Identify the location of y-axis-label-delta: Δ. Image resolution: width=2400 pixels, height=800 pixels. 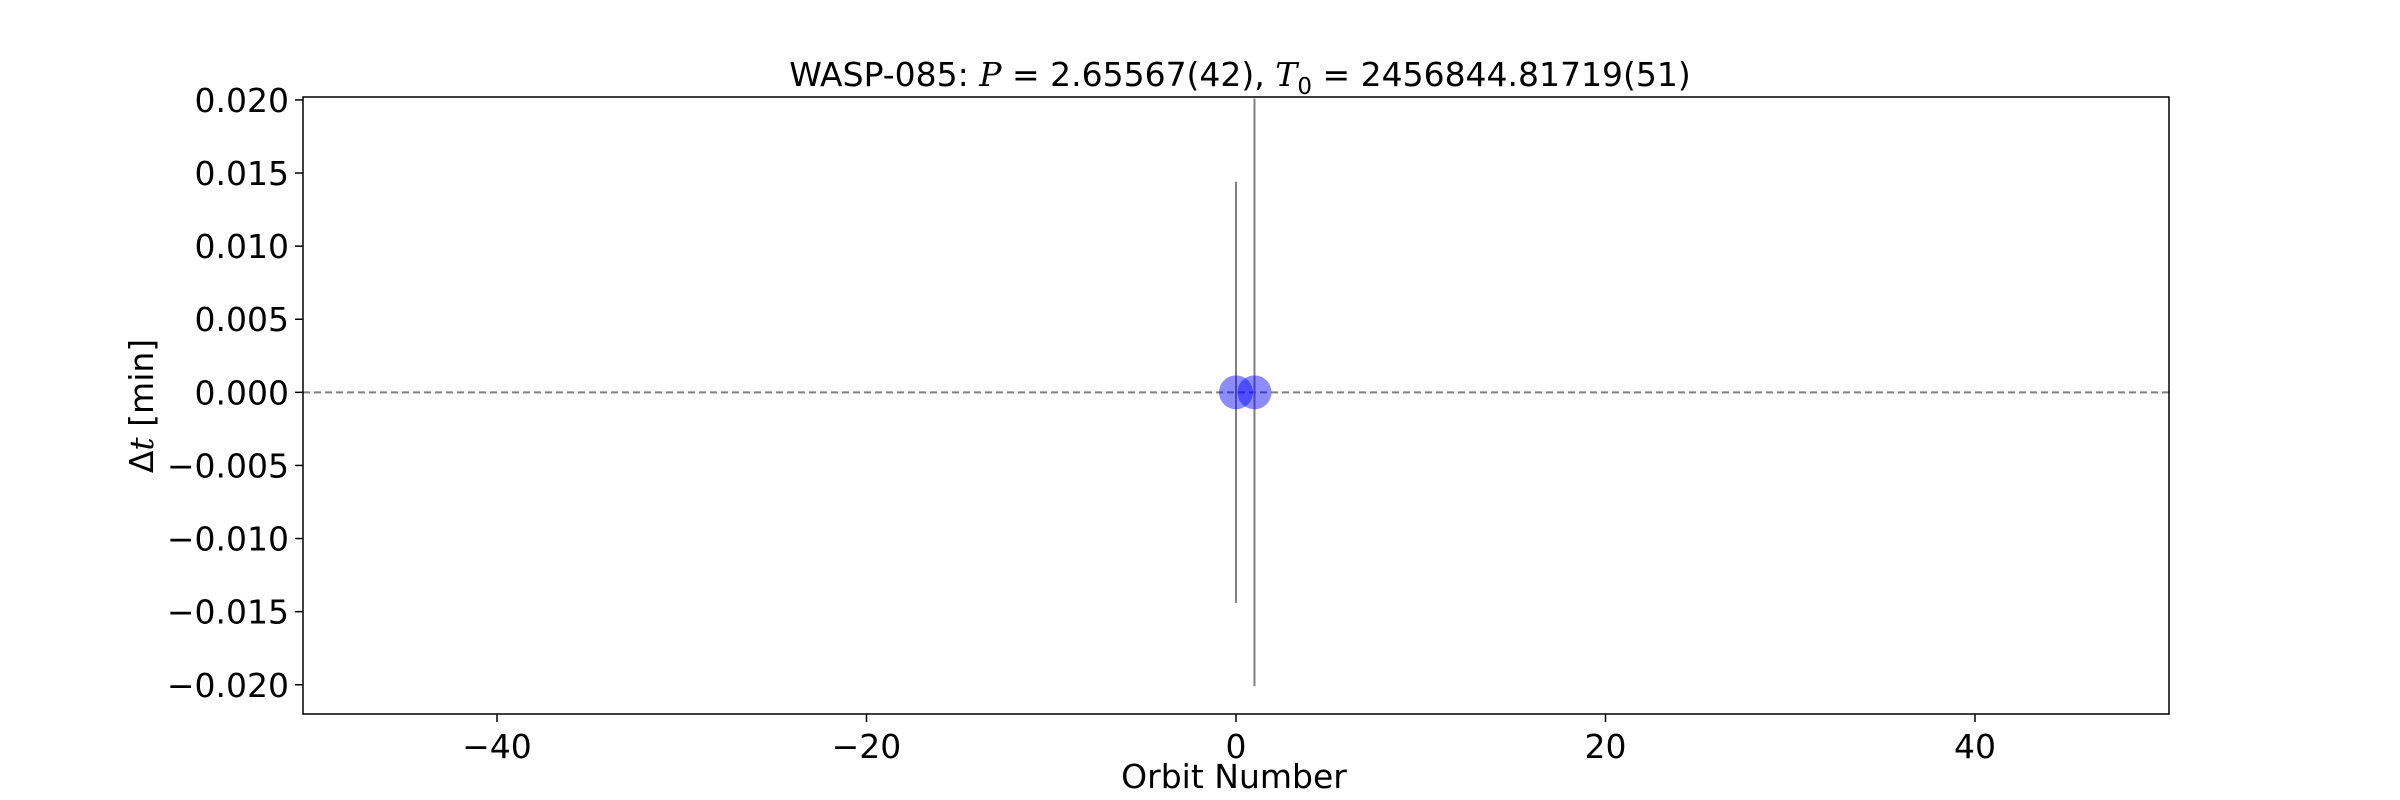
(141, 461).